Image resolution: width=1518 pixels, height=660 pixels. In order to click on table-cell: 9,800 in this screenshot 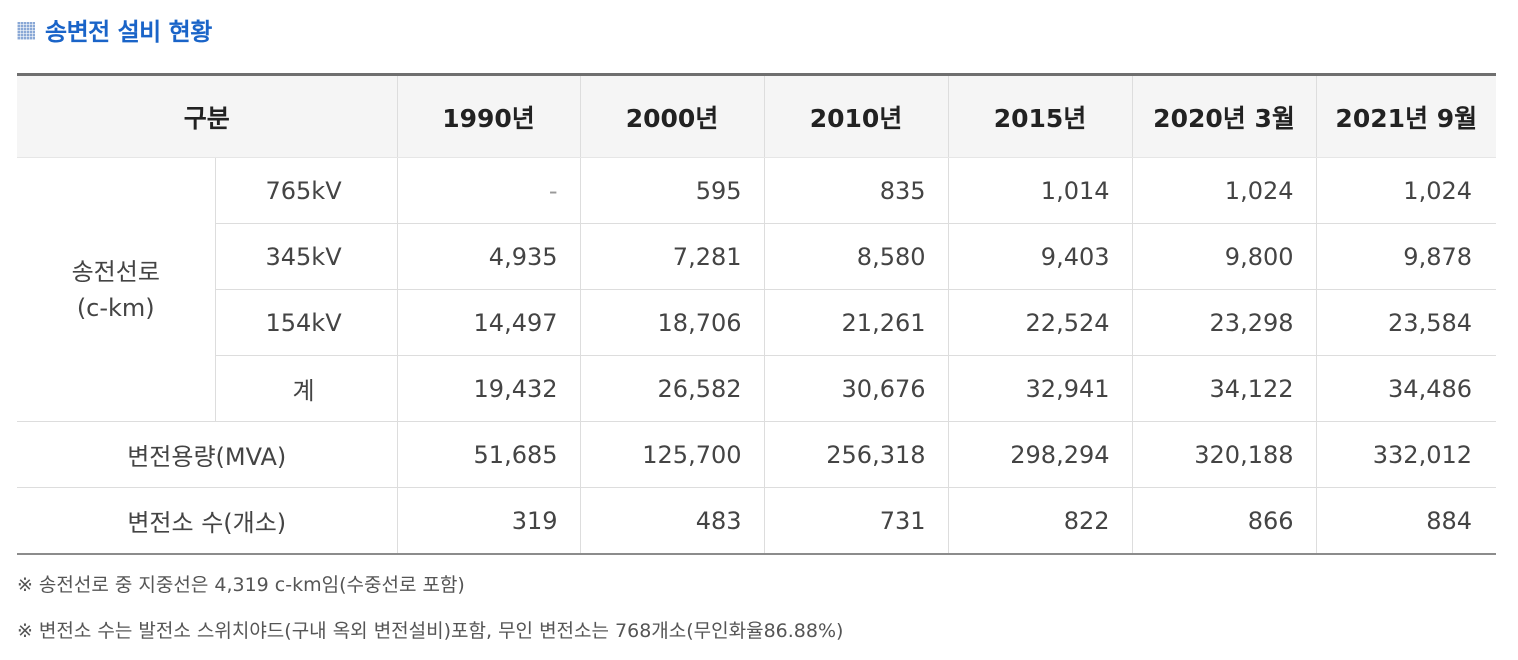, I will do `click(1224, 256)`.